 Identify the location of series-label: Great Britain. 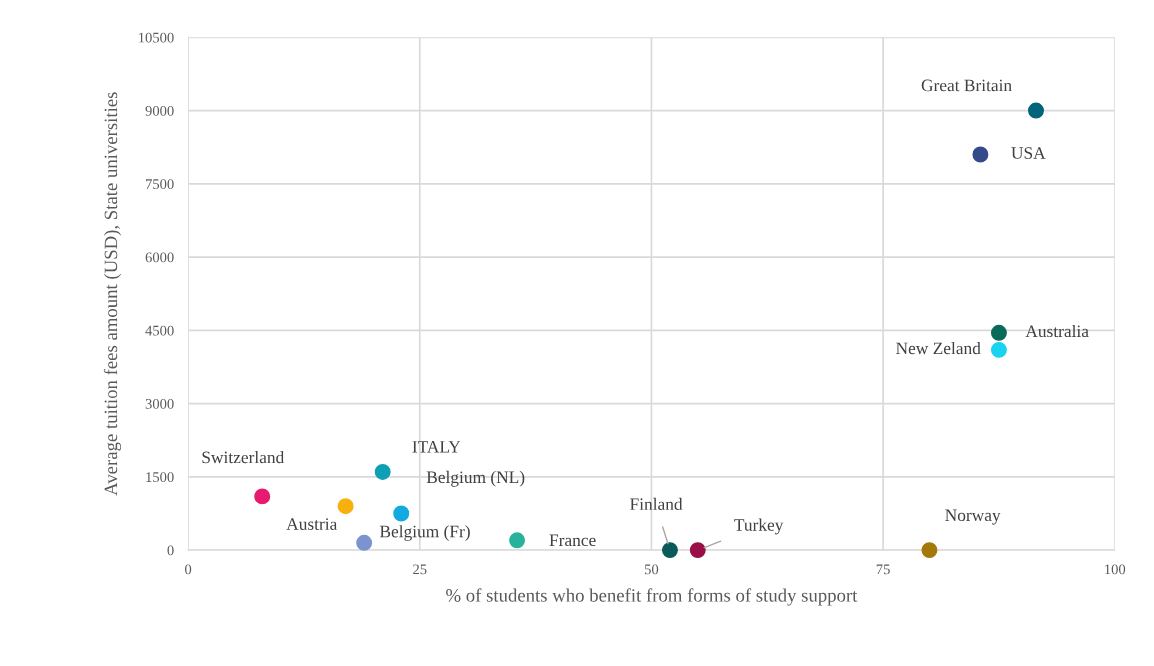
(966, 85).